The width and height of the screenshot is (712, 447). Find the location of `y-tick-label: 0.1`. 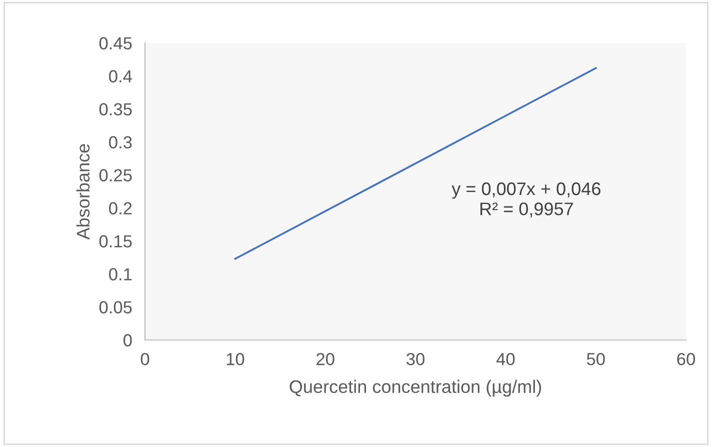

y-tick-label: 0.1 is located at coordinates (120, 274).